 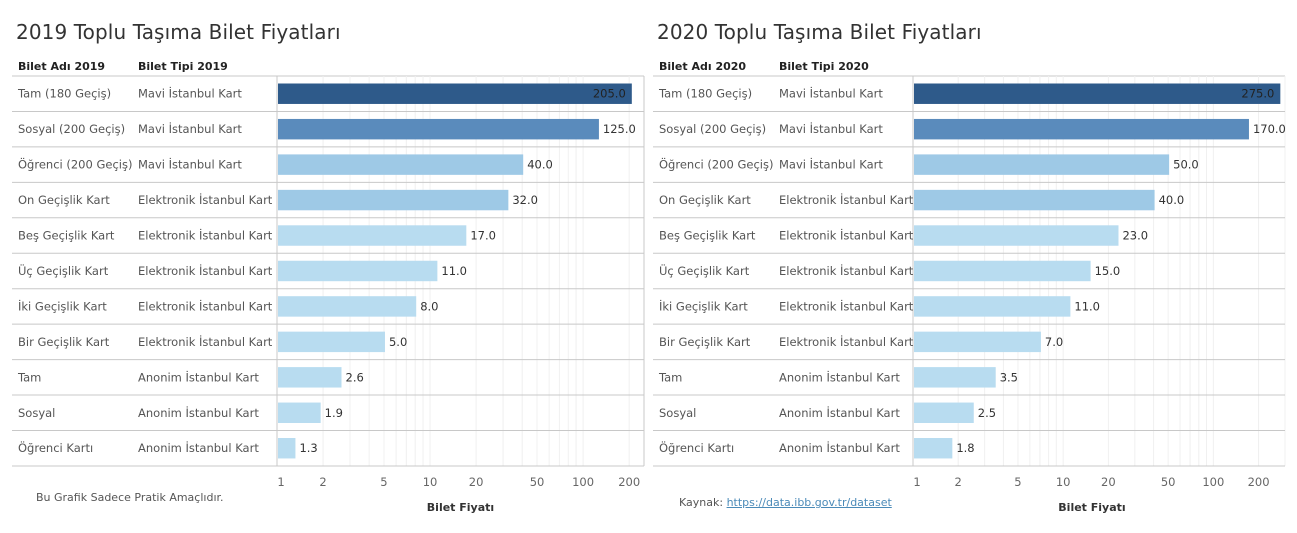 I want to click on column-header-name-2020: Bilet Adı 2020, so click(x=703, y=66).